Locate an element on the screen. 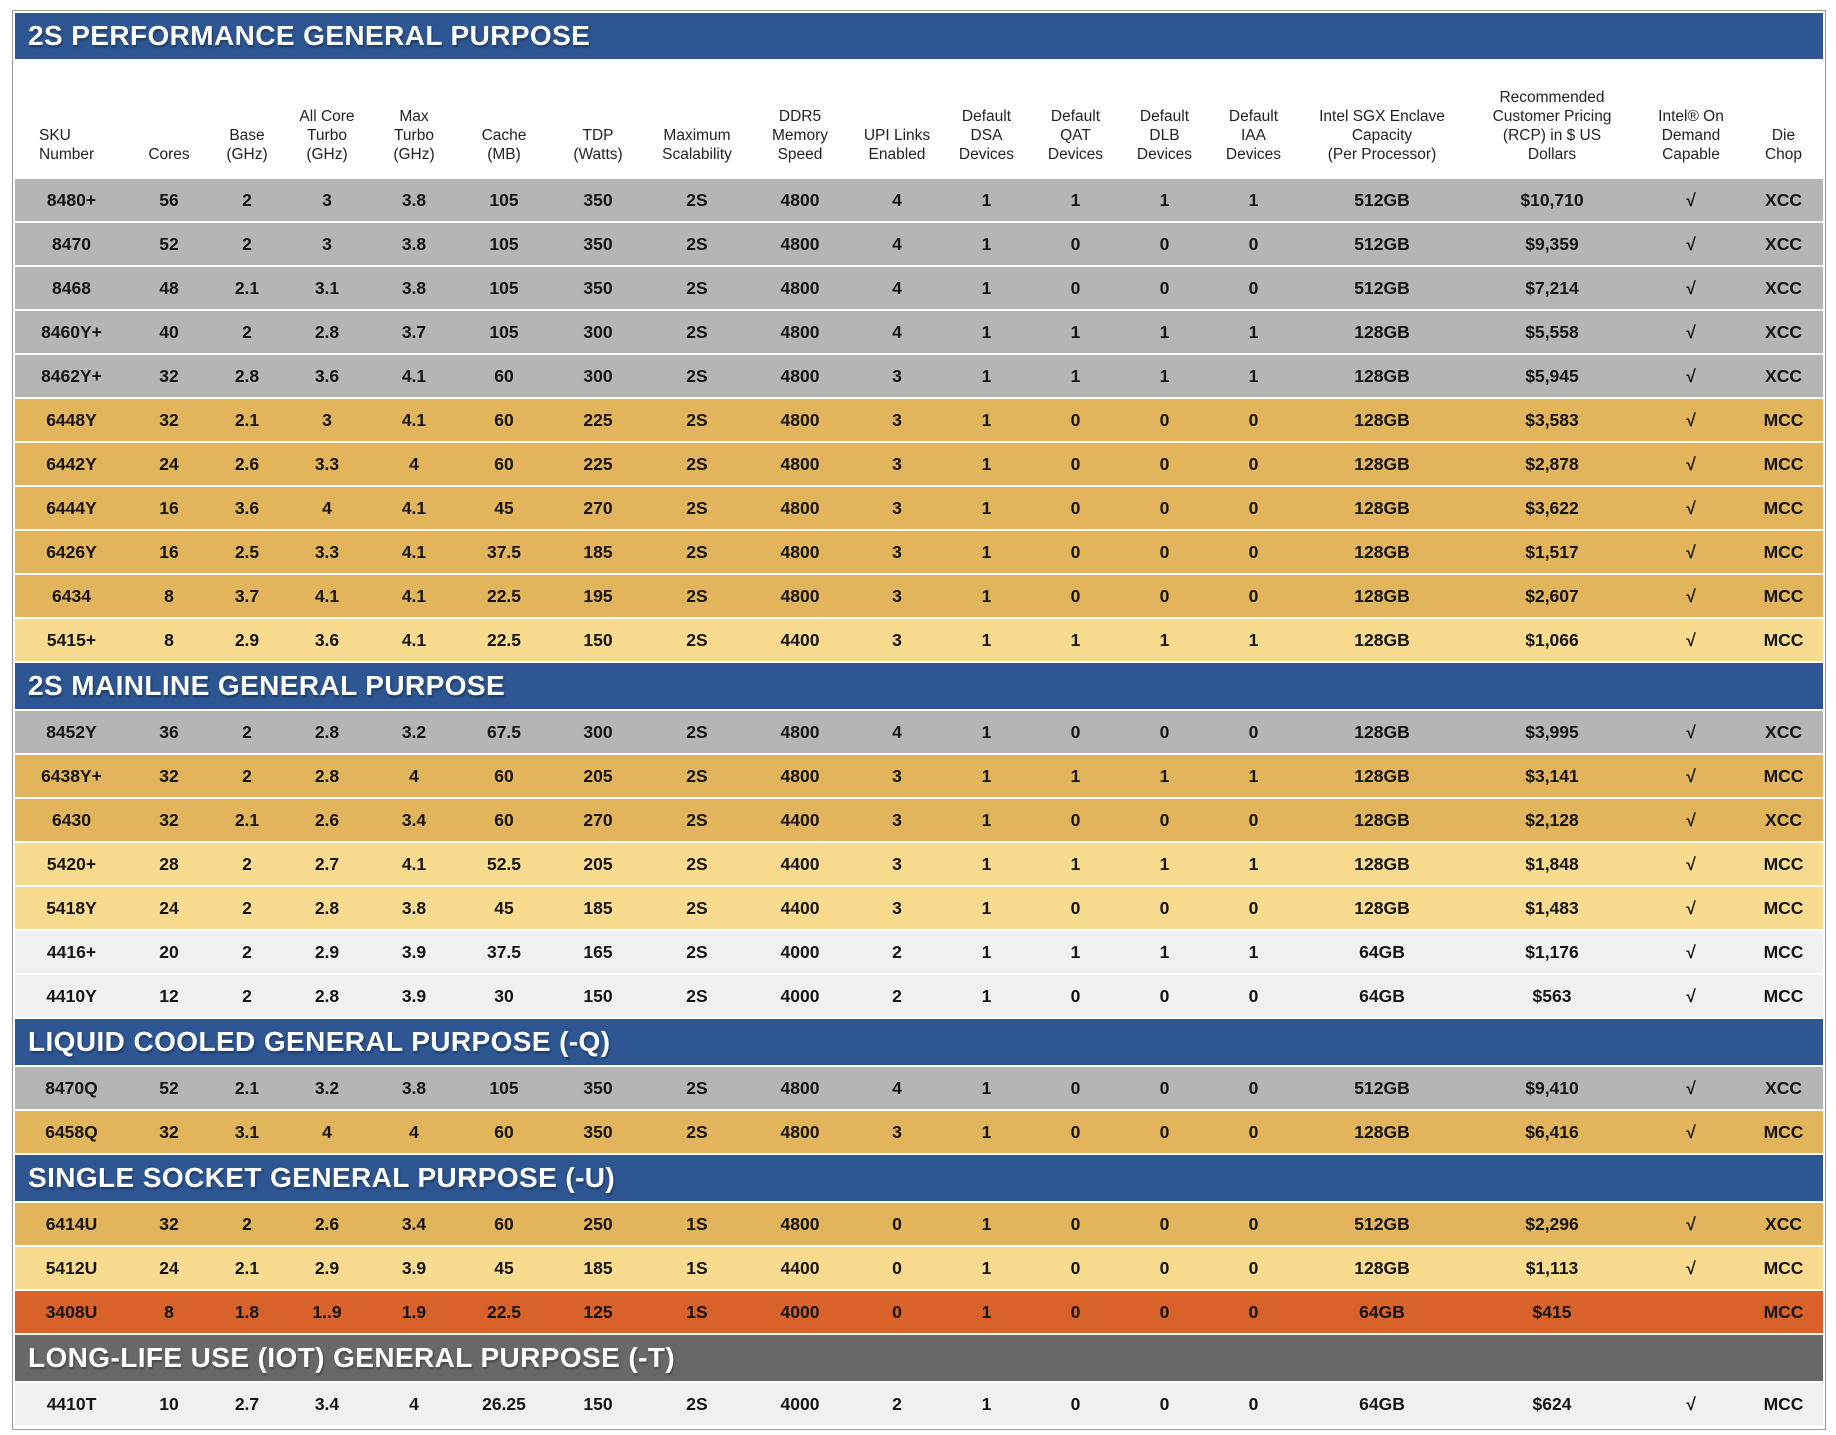  cell-sku-number: 4416+ is located at coordinates (71, 952).